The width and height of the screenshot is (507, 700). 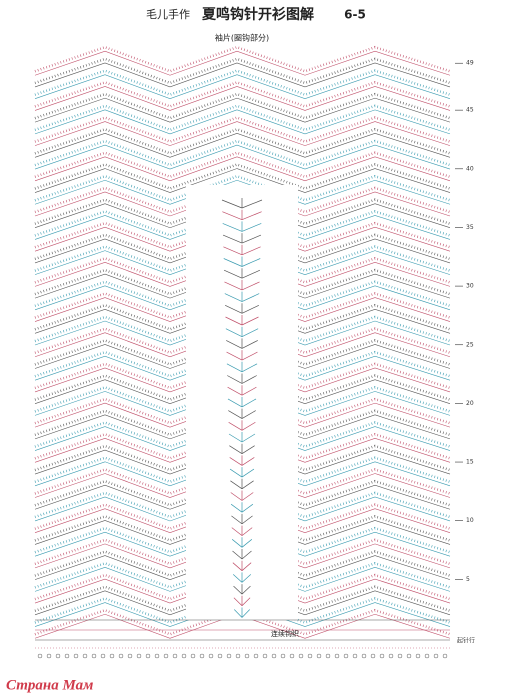 I want to click on row-label: 49, so click(x=470, y=63).